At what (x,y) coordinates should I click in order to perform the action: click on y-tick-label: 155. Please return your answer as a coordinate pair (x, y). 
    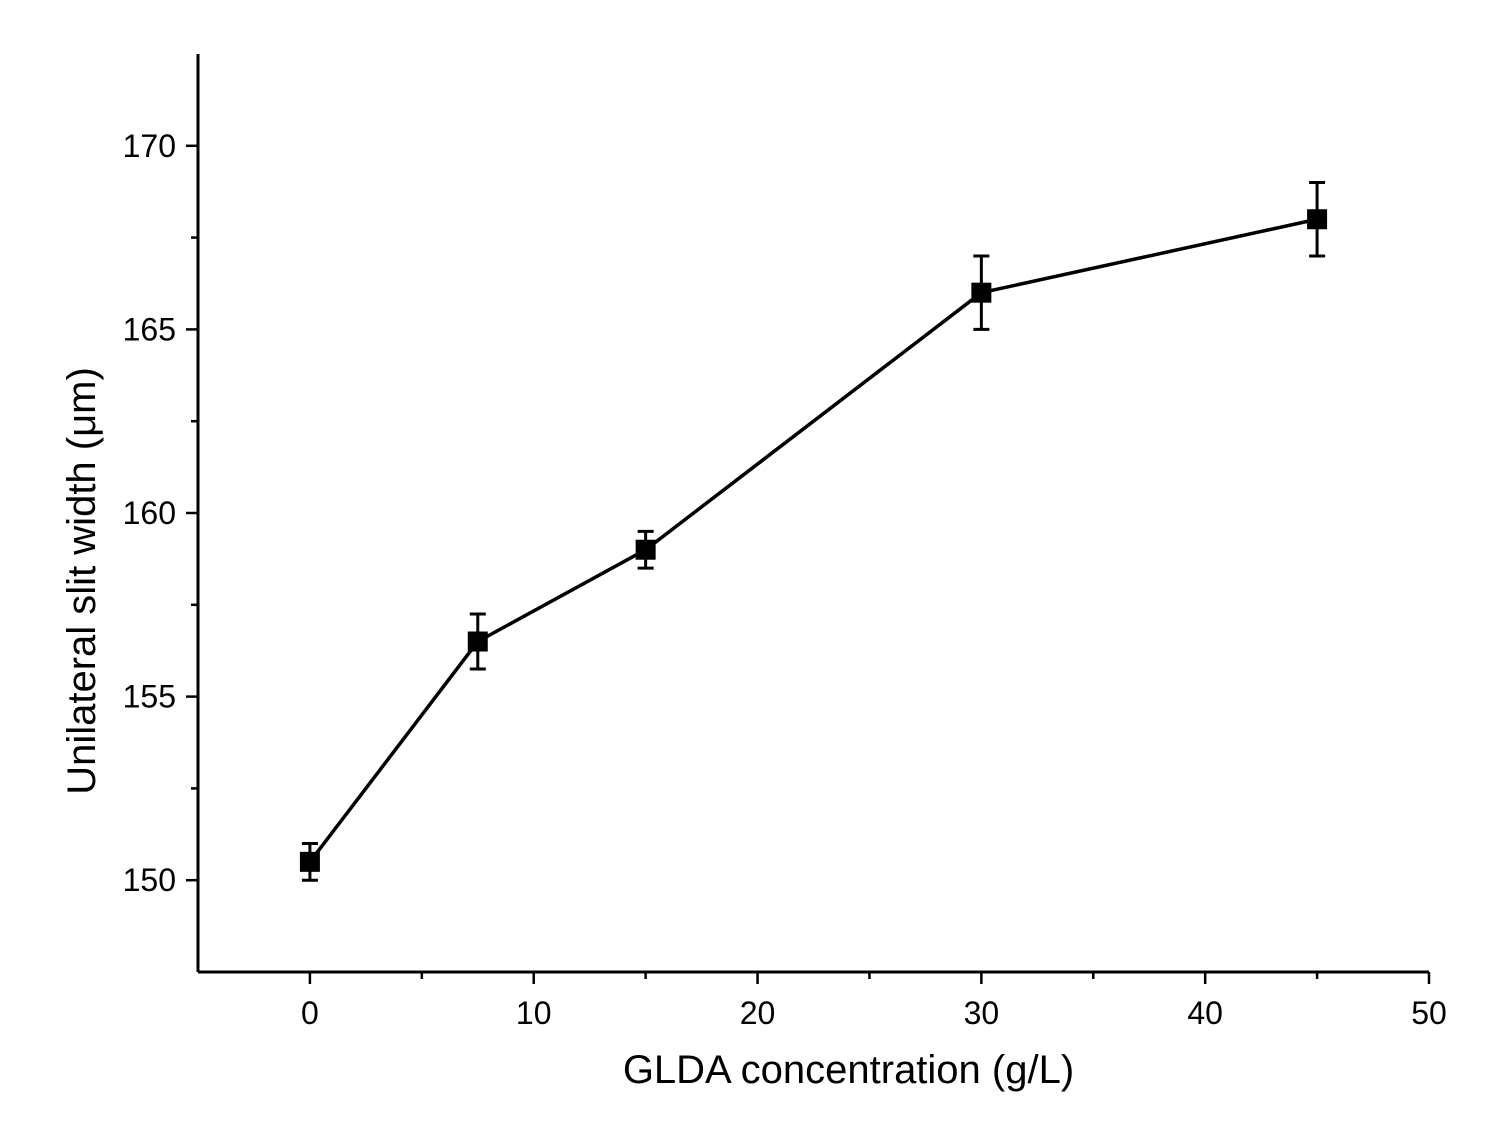
    Looking at the image, I should click on (149, 697).